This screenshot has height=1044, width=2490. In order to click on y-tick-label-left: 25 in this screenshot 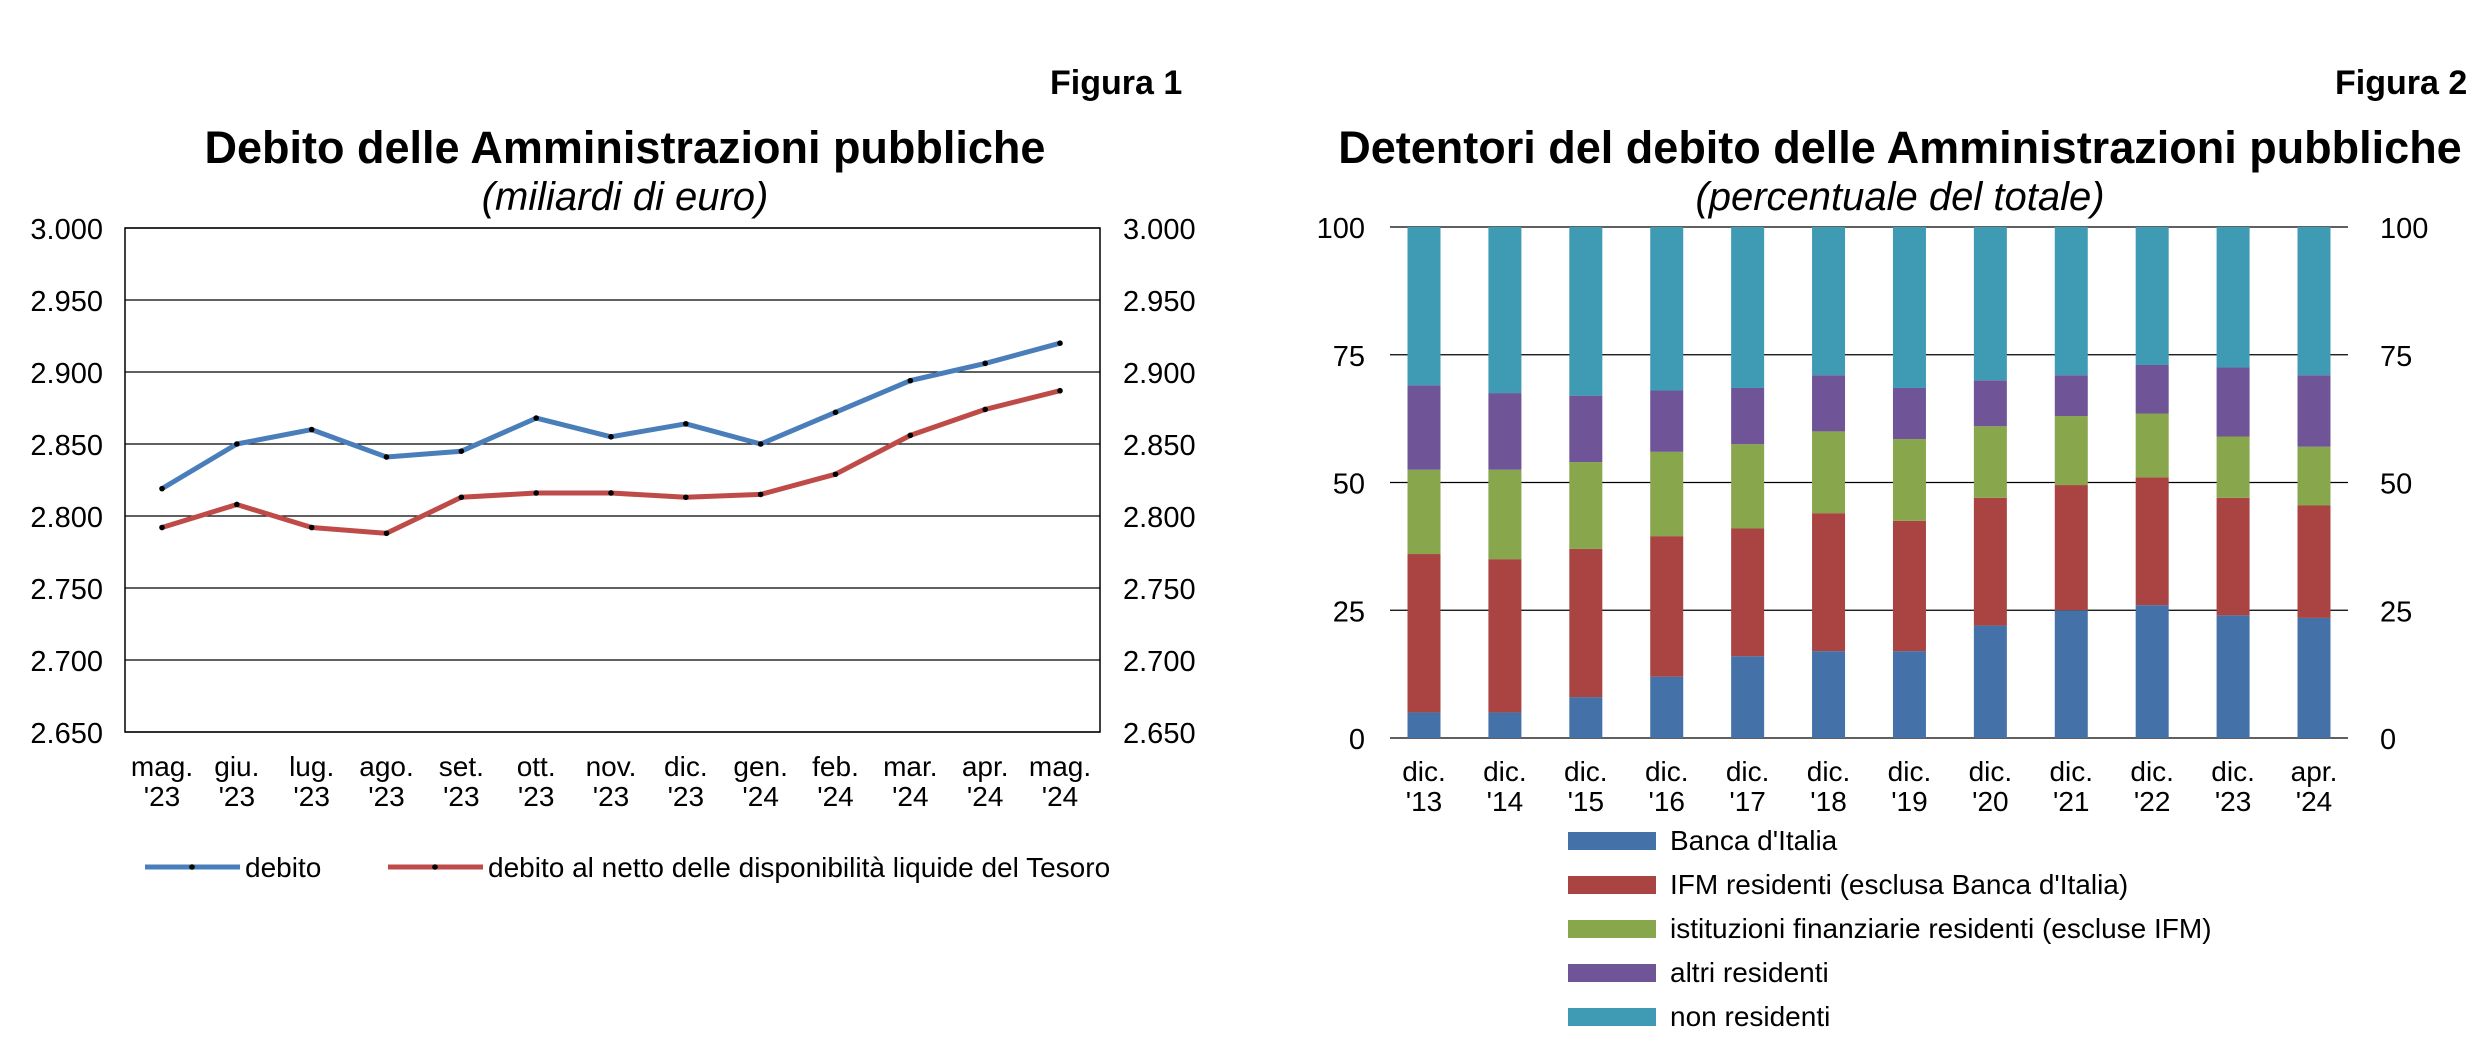, I will do `click(1349, 612)`.